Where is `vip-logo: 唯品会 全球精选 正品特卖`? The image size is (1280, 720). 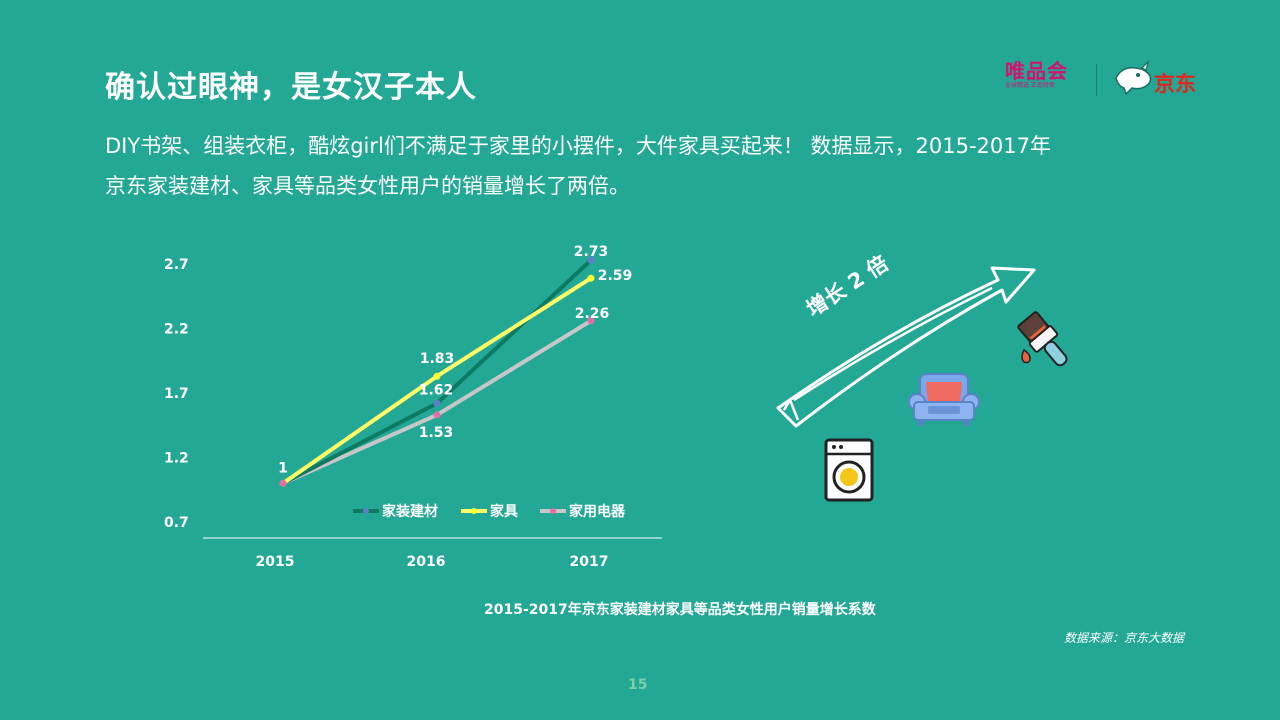 vip-logo: 唯品会 全球精选 正品特卖 is located at coordinates (1045, 78).